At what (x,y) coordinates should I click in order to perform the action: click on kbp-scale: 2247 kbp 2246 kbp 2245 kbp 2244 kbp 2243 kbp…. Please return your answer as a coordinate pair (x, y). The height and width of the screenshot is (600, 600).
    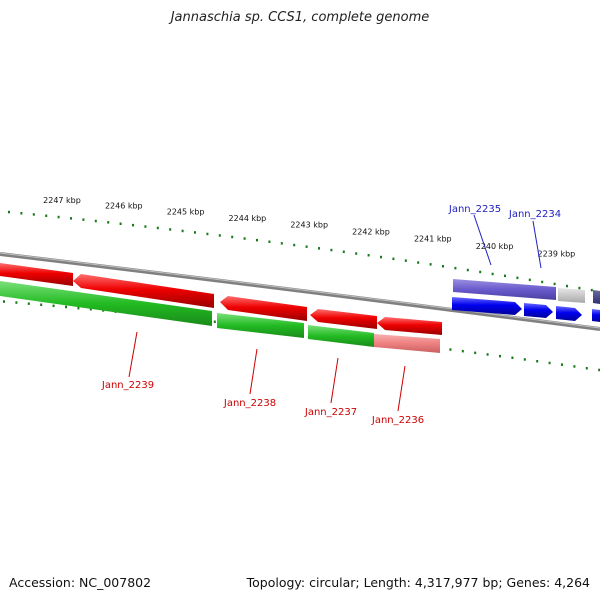
    Looking at the image, I should click on (309, 227).